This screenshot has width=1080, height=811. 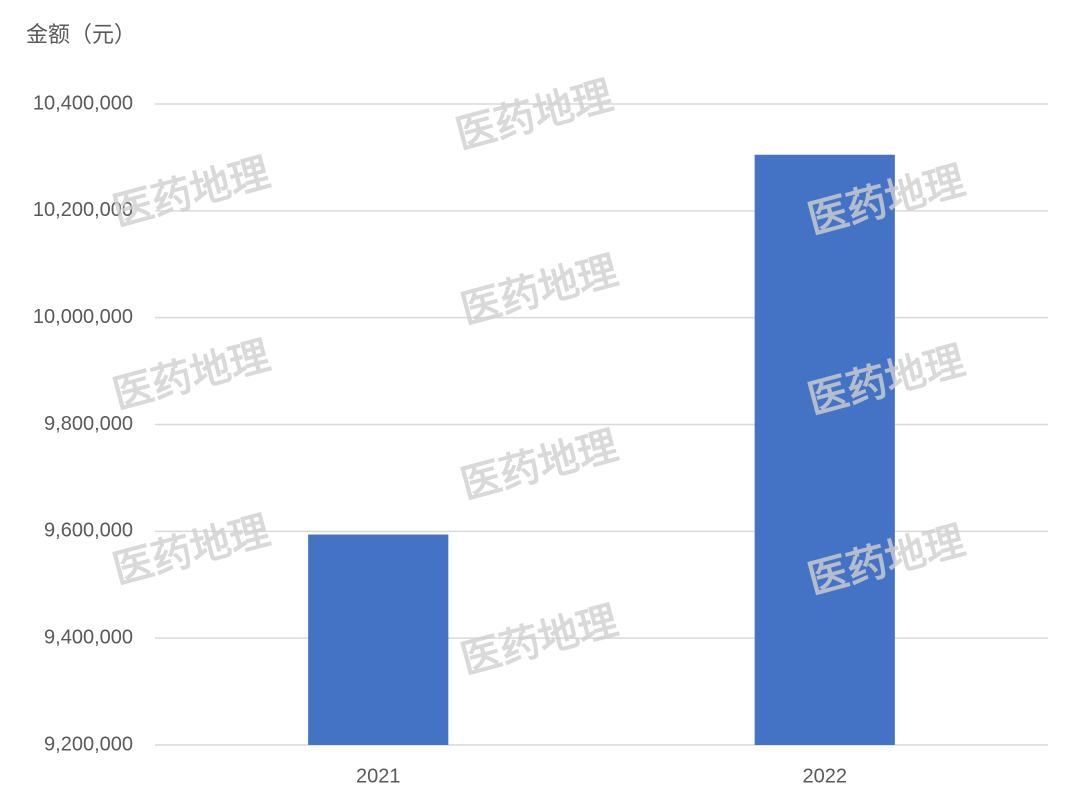 I want to click on y-tick-label: 10,200,000, so click(x=83, y=210).